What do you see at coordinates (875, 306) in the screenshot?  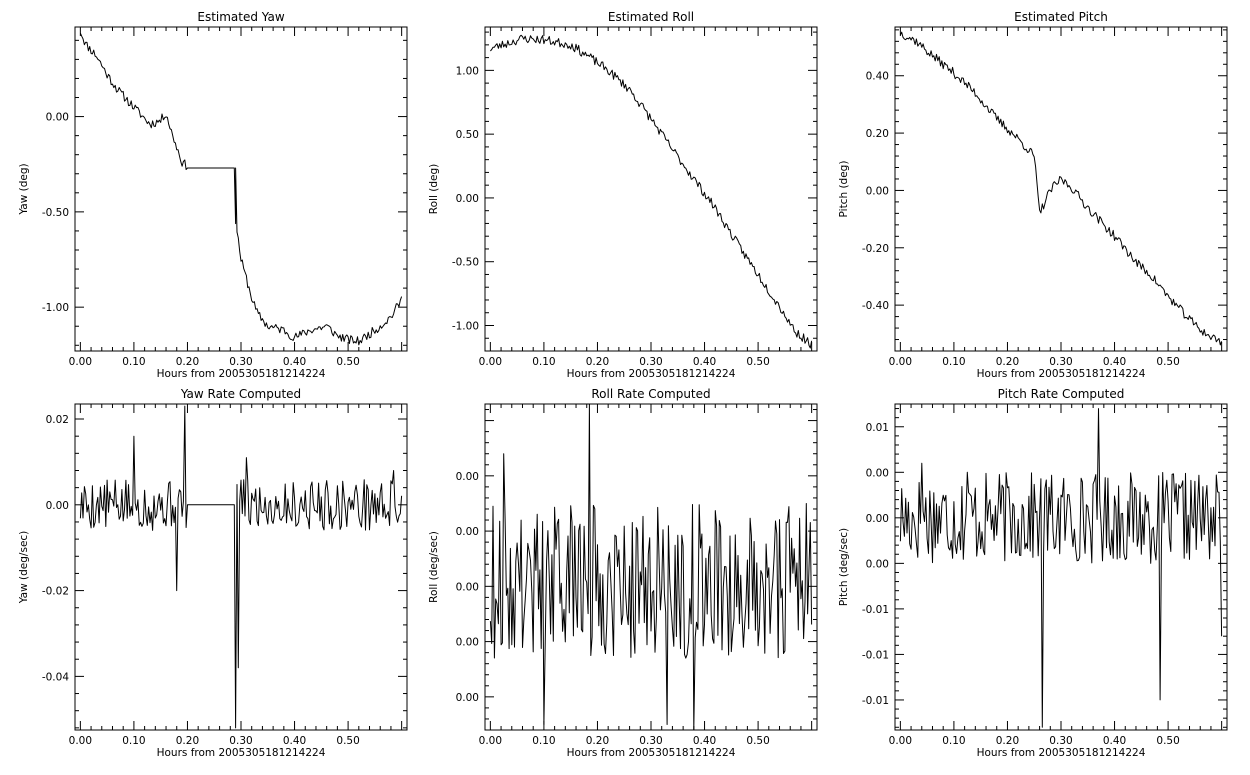 I see `y-tick-label: -0.40` at bounding box center [875, 306].